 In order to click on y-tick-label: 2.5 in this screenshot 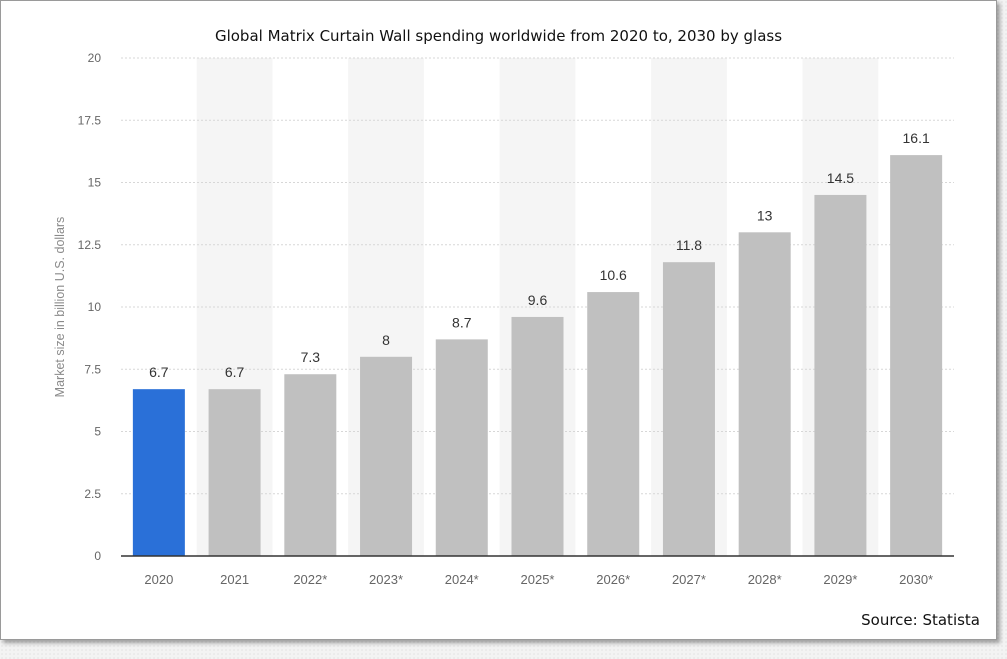, I will do `click(92, 494)`.